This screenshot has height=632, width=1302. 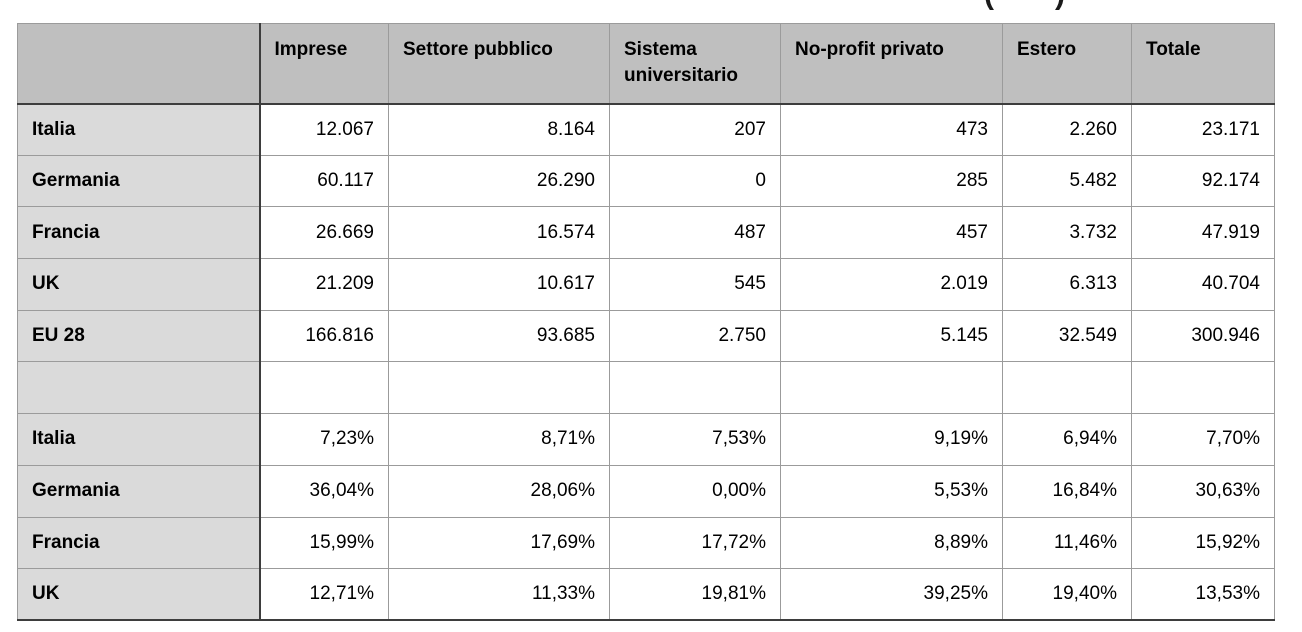 What do you see at coordinates (1203, 284) in the screenshot?
I see `value-cell: 40.704` at bounding box center [1203, 284].